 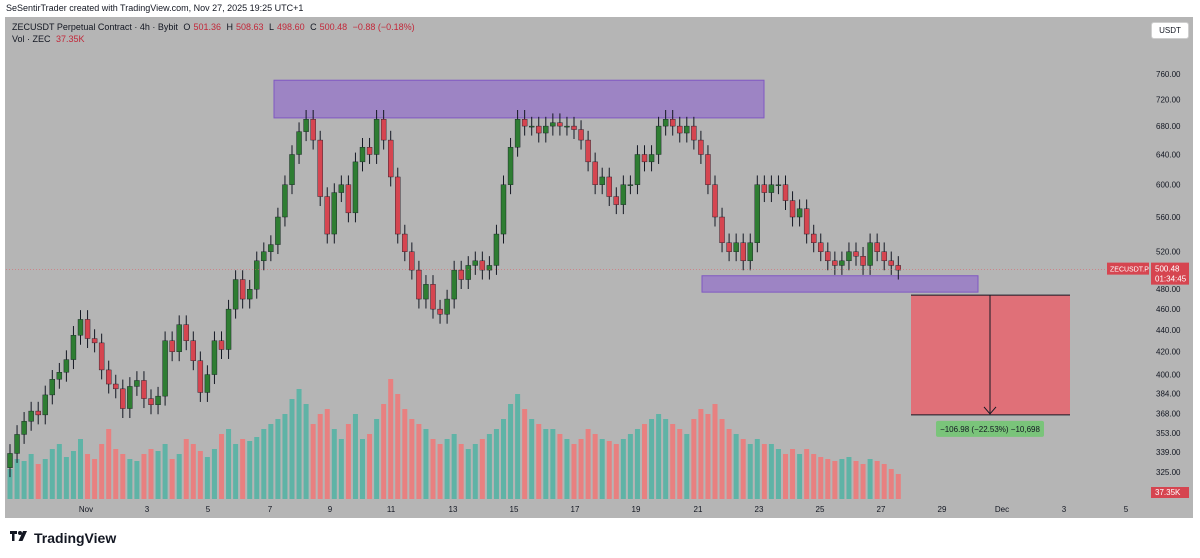 I want to click on price-tag-value: 500.48, so click(x=1167, y=269).